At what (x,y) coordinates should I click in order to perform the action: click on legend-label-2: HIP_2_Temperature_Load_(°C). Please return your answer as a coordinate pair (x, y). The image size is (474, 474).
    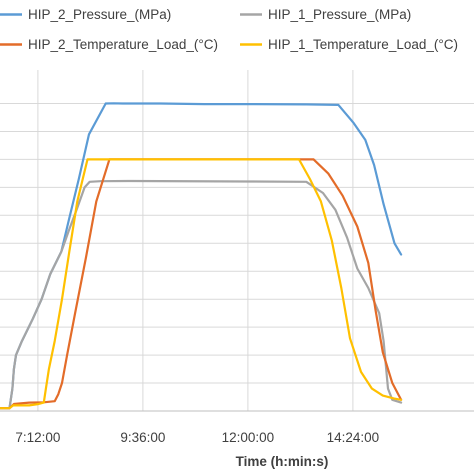
    Looking at the image, I should click on (123, 44).